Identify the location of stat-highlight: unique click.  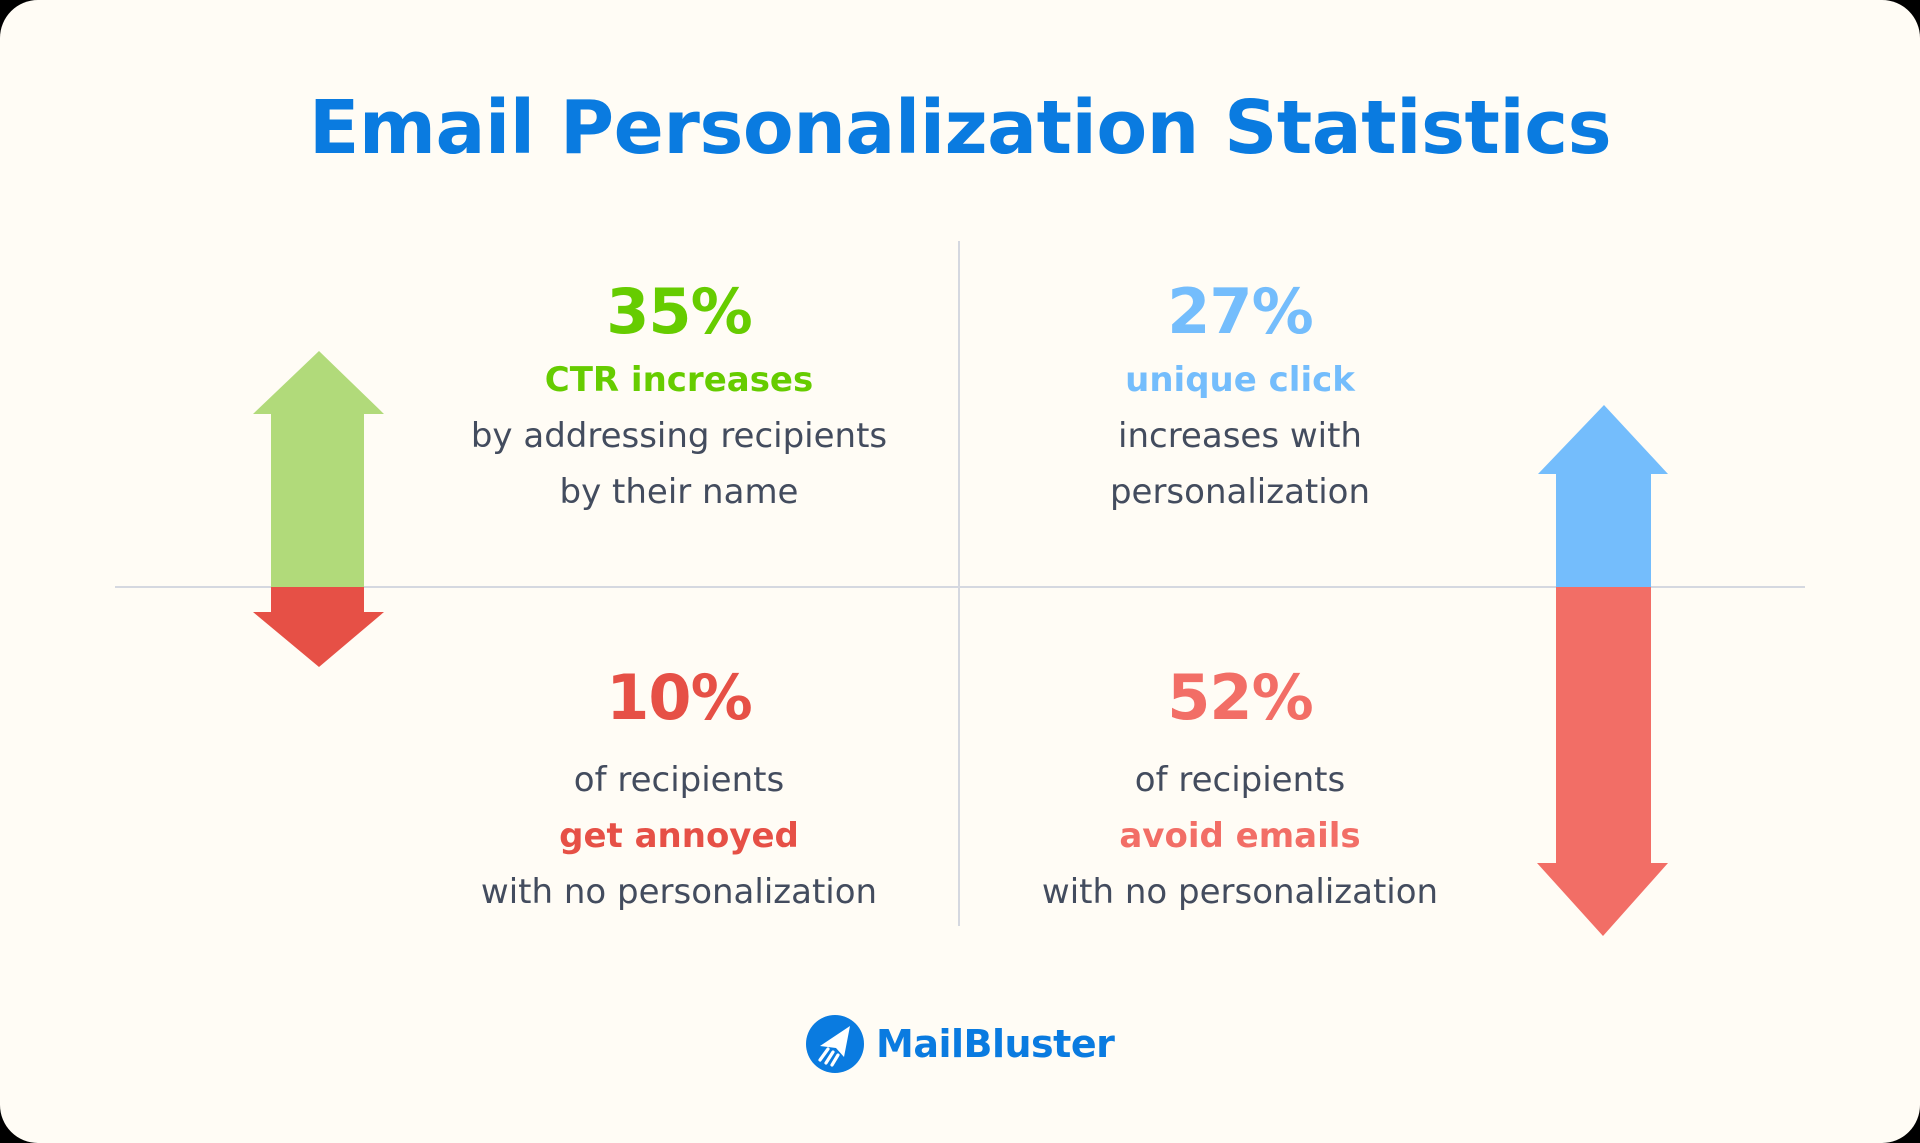
(1240, 380).